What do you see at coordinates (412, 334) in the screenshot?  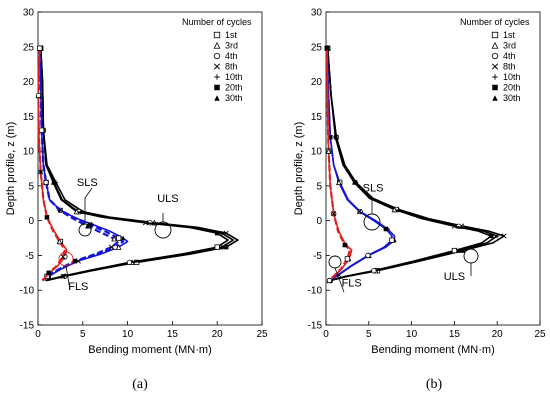 I see `x-tick-label: 10` at bounding box center [412, 334].